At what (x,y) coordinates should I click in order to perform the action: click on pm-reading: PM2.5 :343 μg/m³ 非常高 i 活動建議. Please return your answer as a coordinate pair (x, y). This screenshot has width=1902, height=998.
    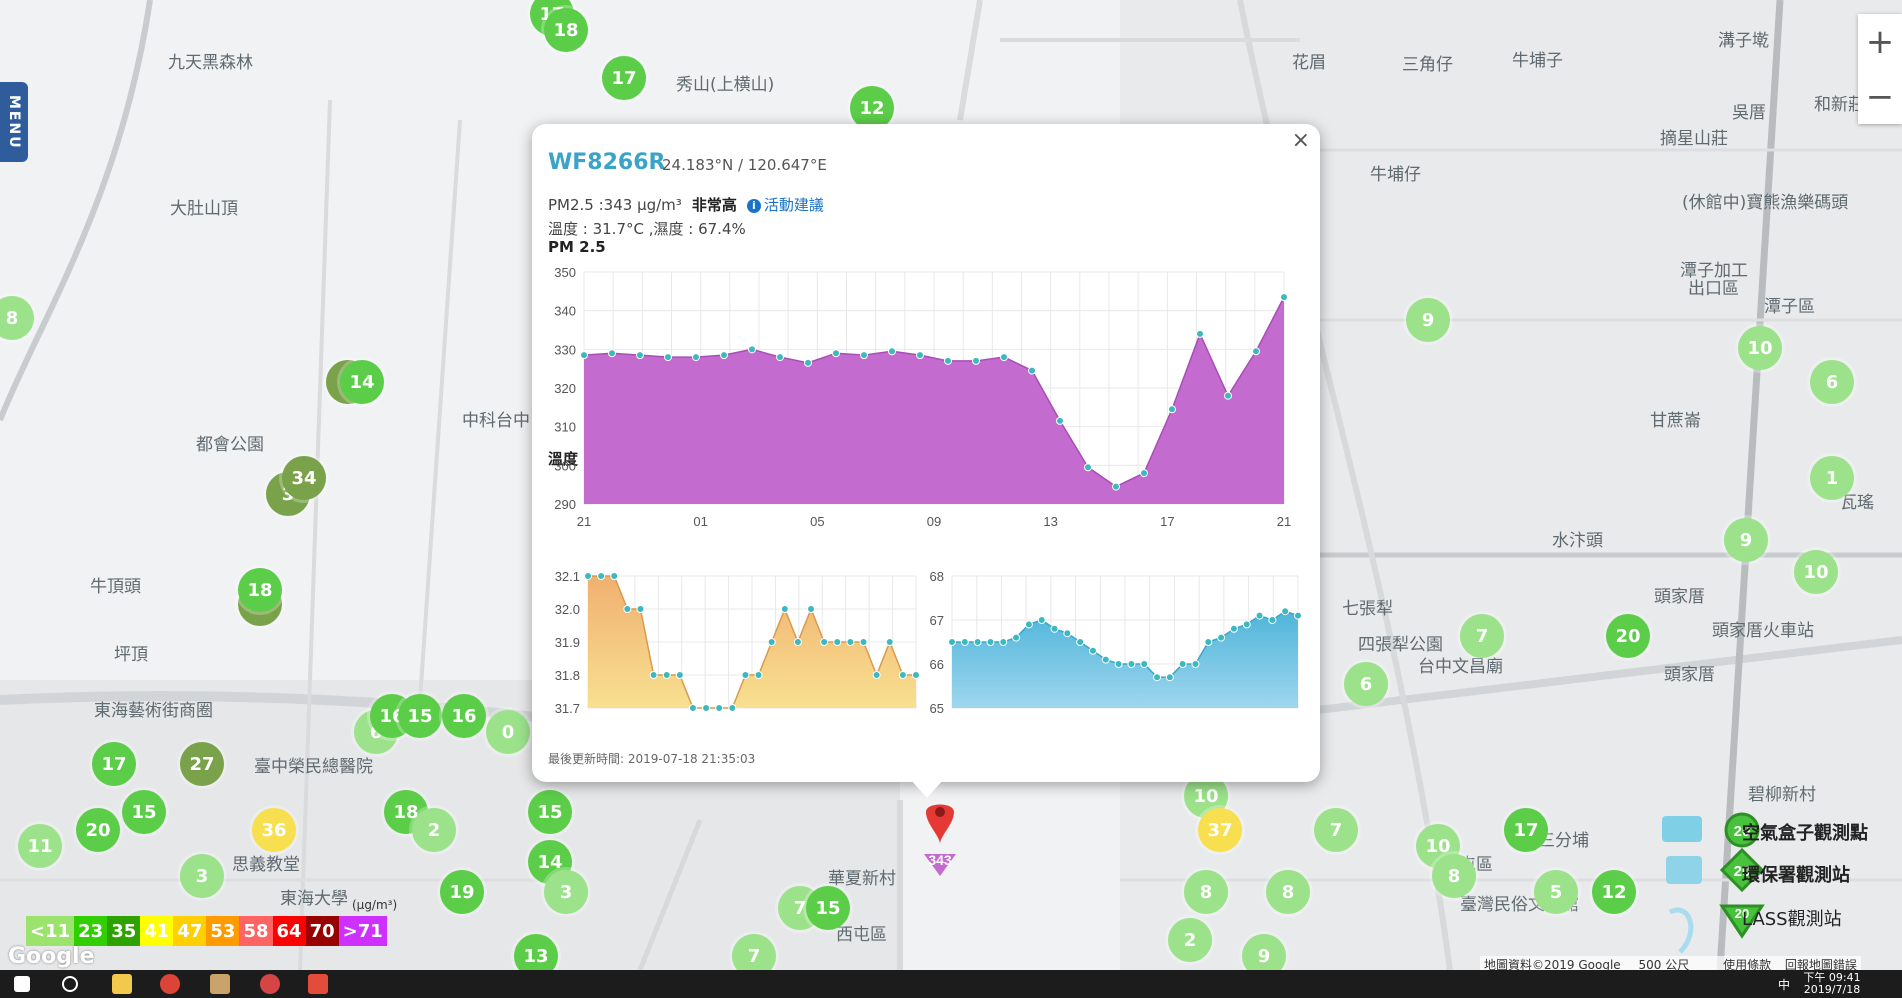
    Looking at the image, I should click on (686, 204).